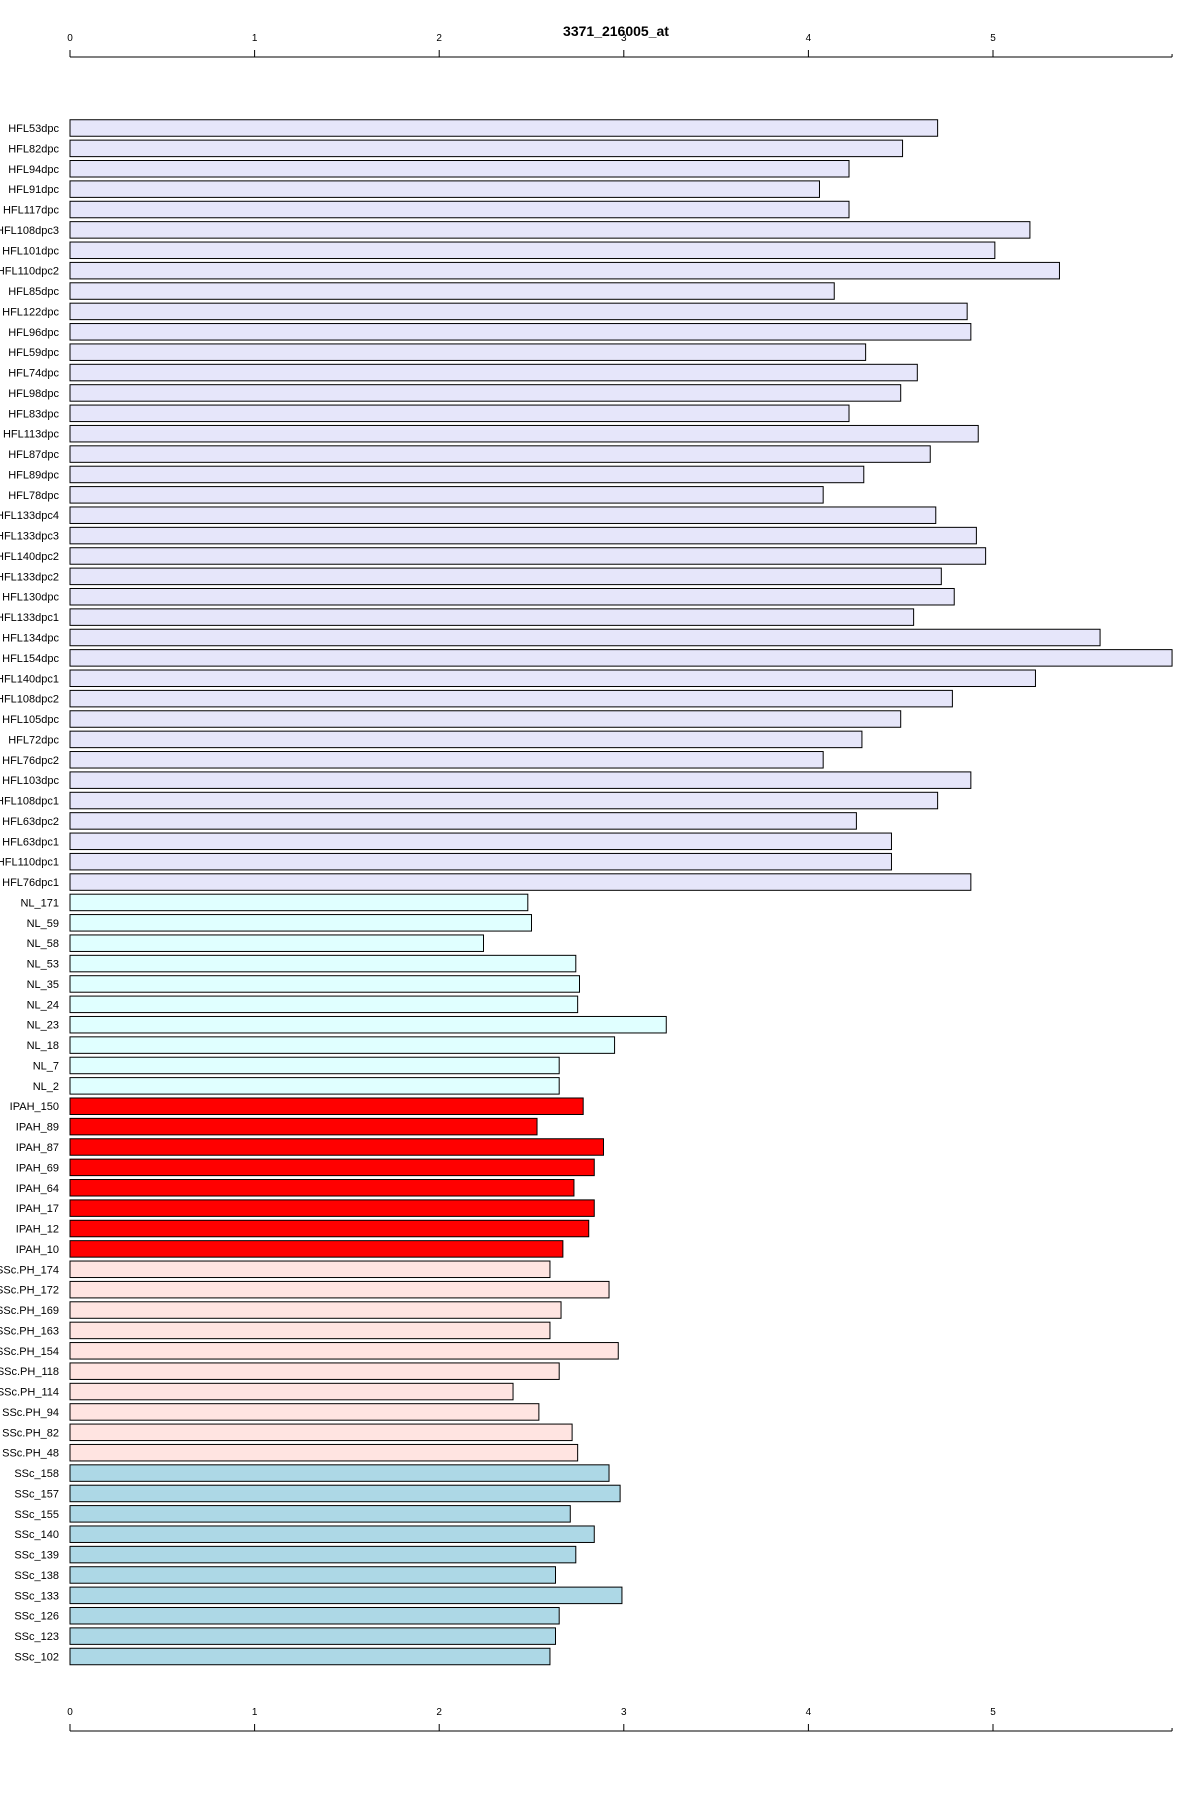 The image size is (1200, 1800). Describe the element at coordinates (520, 882) in the screenshot. I see `bar-HFL76dpc1` at that location.